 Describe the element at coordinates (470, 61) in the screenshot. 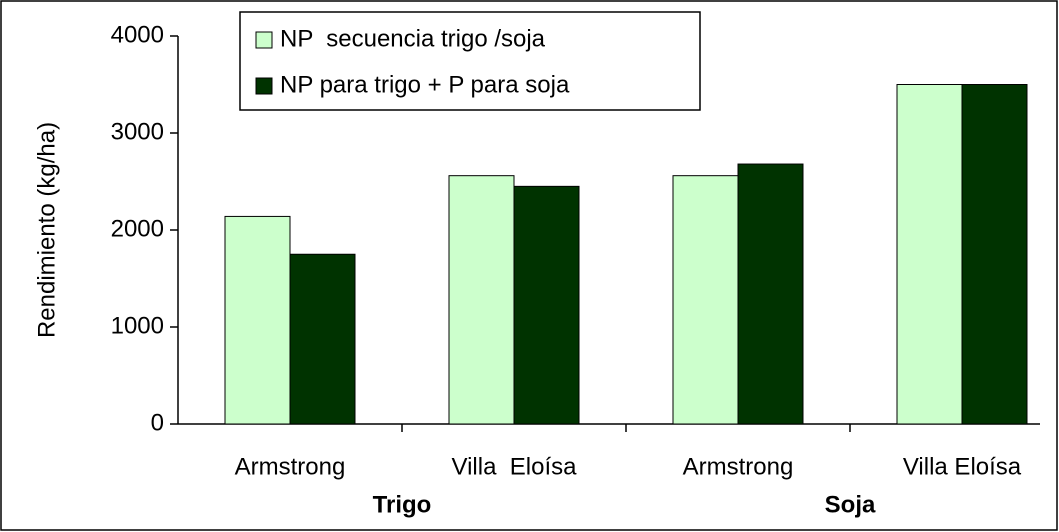

I see `legend-box` at that location.